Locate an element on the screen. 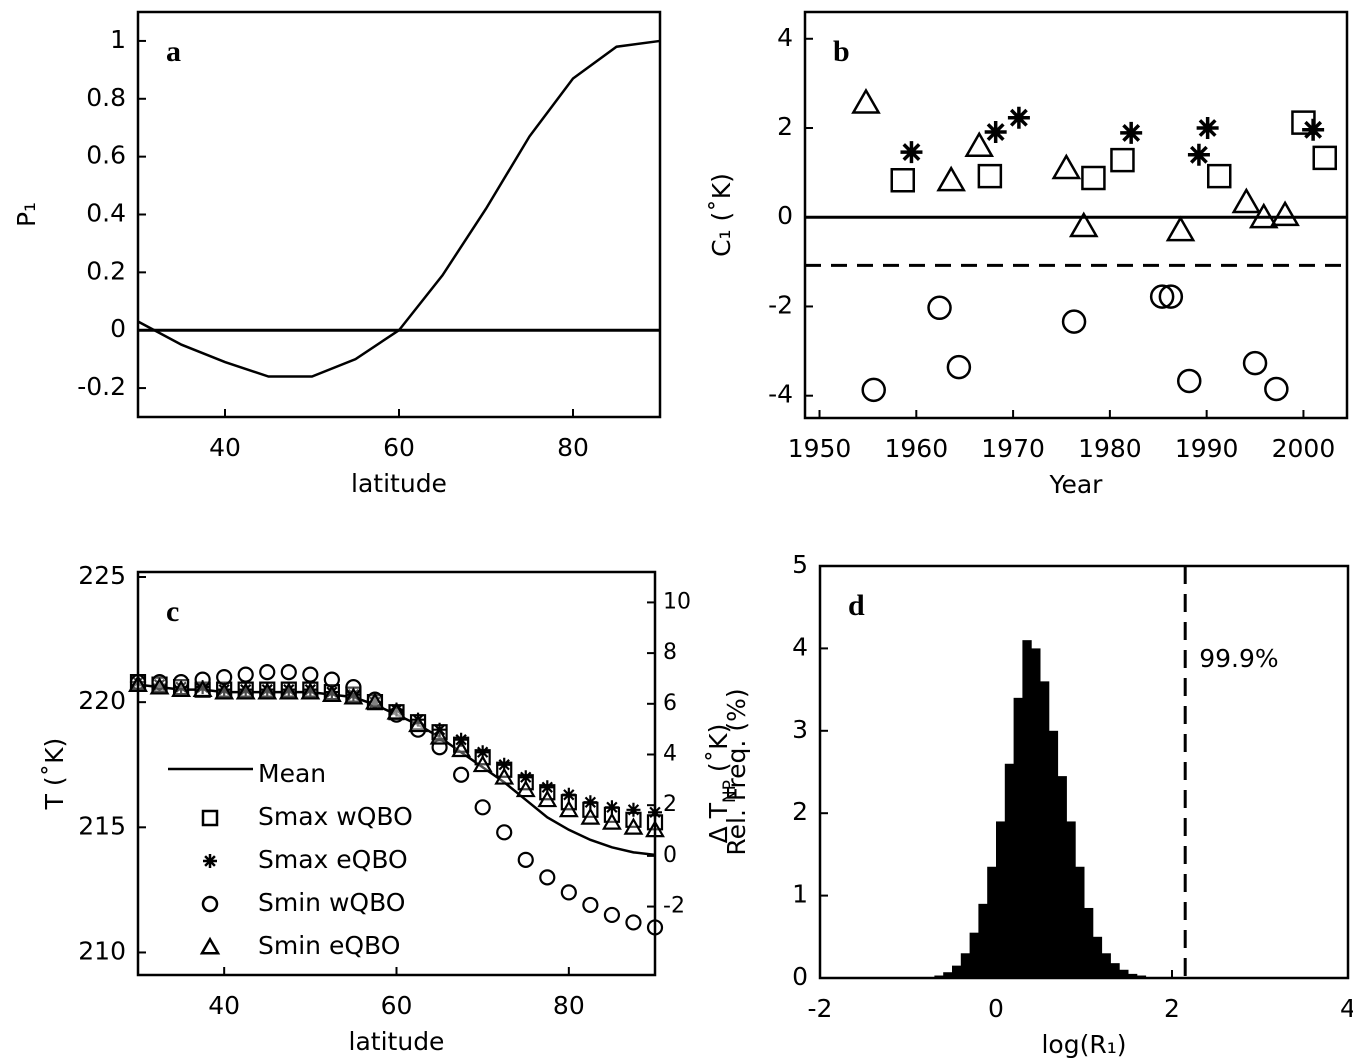 This screenshot has height=1063, width=1353. x-tick-label: 2000 is located at coordinates (1304, 448).